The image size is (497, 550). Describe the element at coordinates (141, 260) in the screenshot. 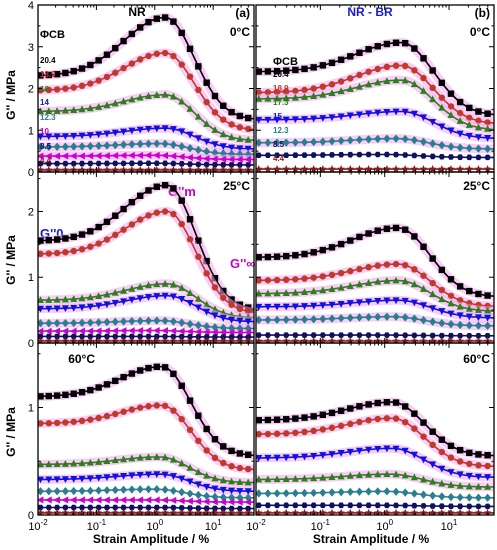

I see `panel-3: 0 1 2` at that location.